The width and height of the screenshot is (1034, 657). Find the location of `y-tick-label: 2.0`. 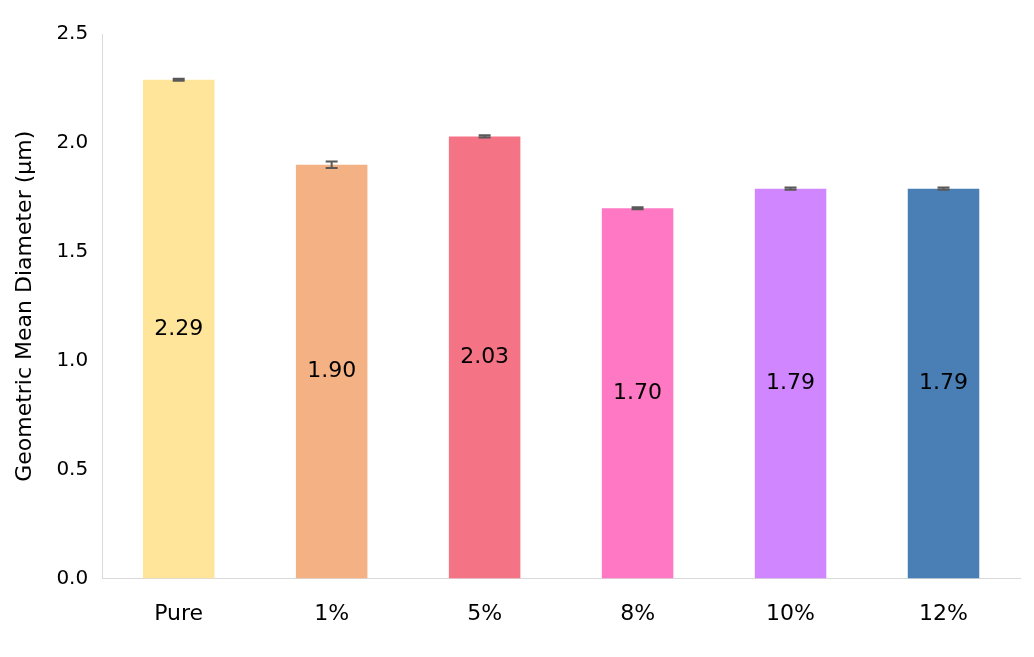

y-tick-label: 2.0 is located at coordinates (72, 141).